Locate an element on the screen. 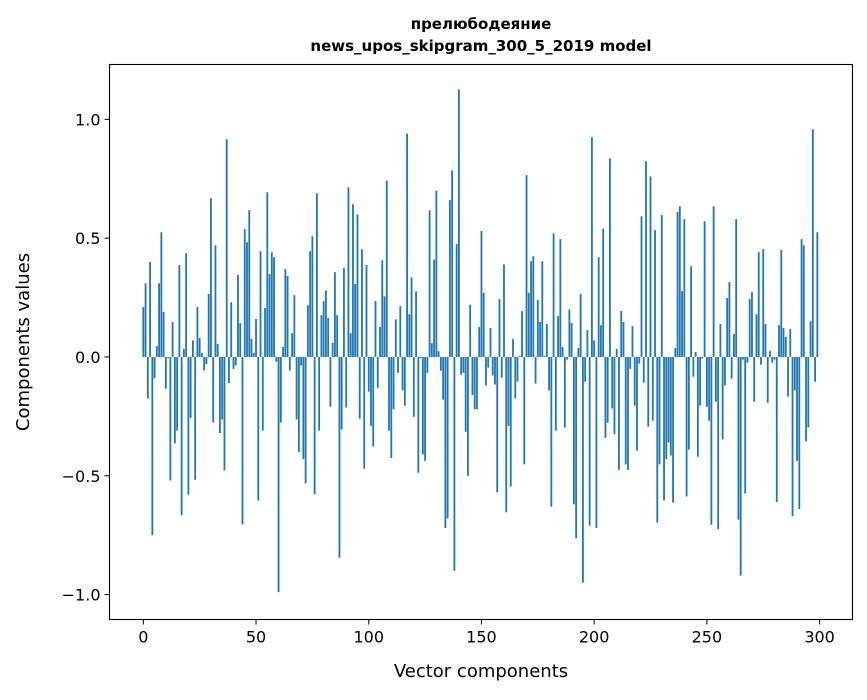 The image size is (867, 700). y-tick-label: 0.0 is located at coordinates (87, 357).